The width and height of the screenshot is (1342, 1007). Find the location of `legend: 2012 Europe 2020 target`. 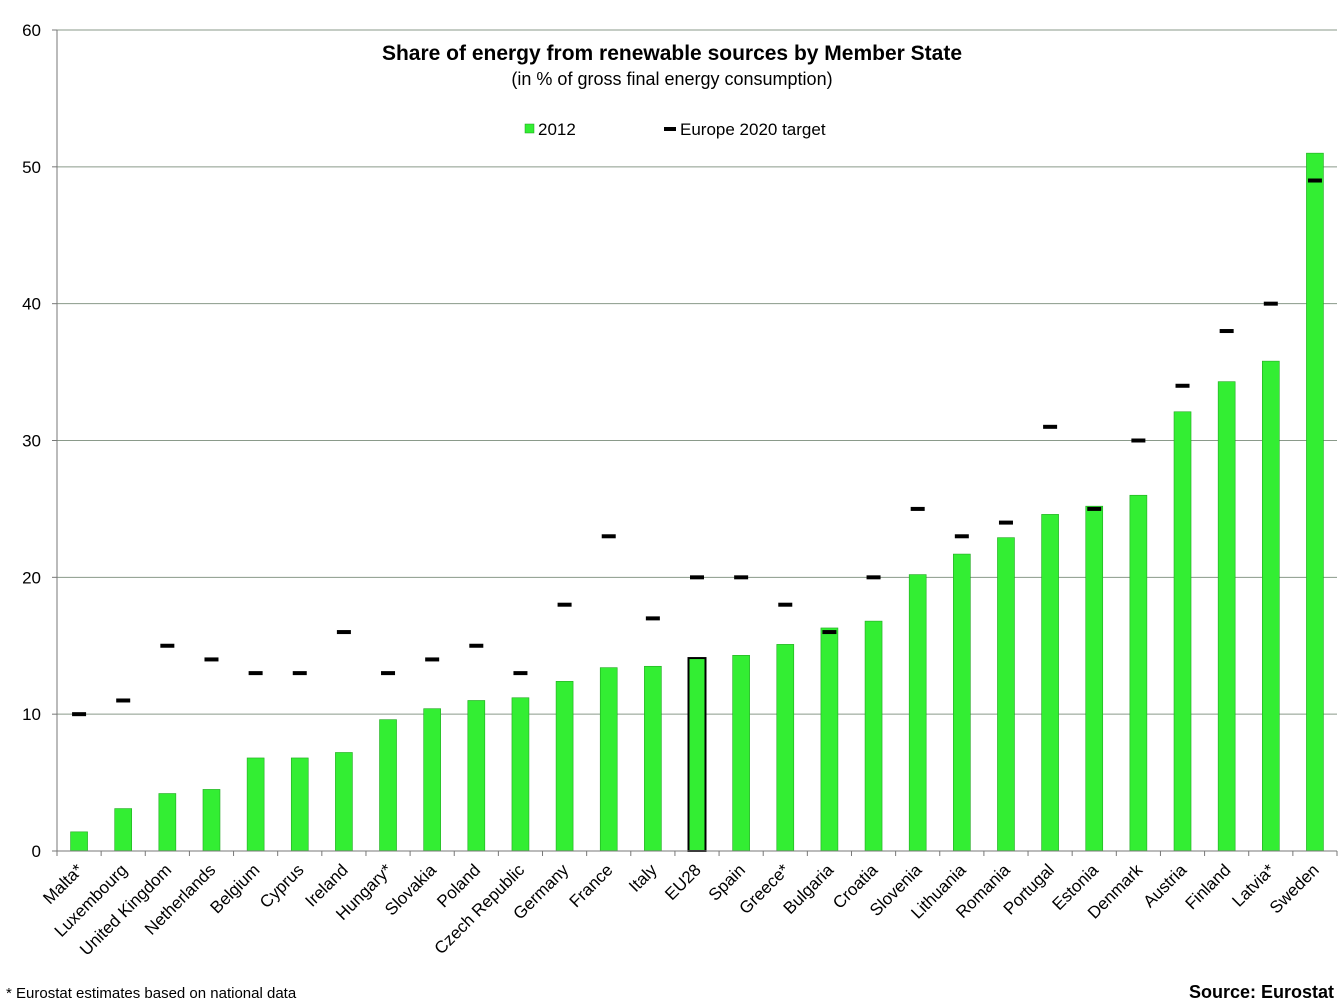

legend: 2012 Europe 2020 target is located at coordinates (675, 129).